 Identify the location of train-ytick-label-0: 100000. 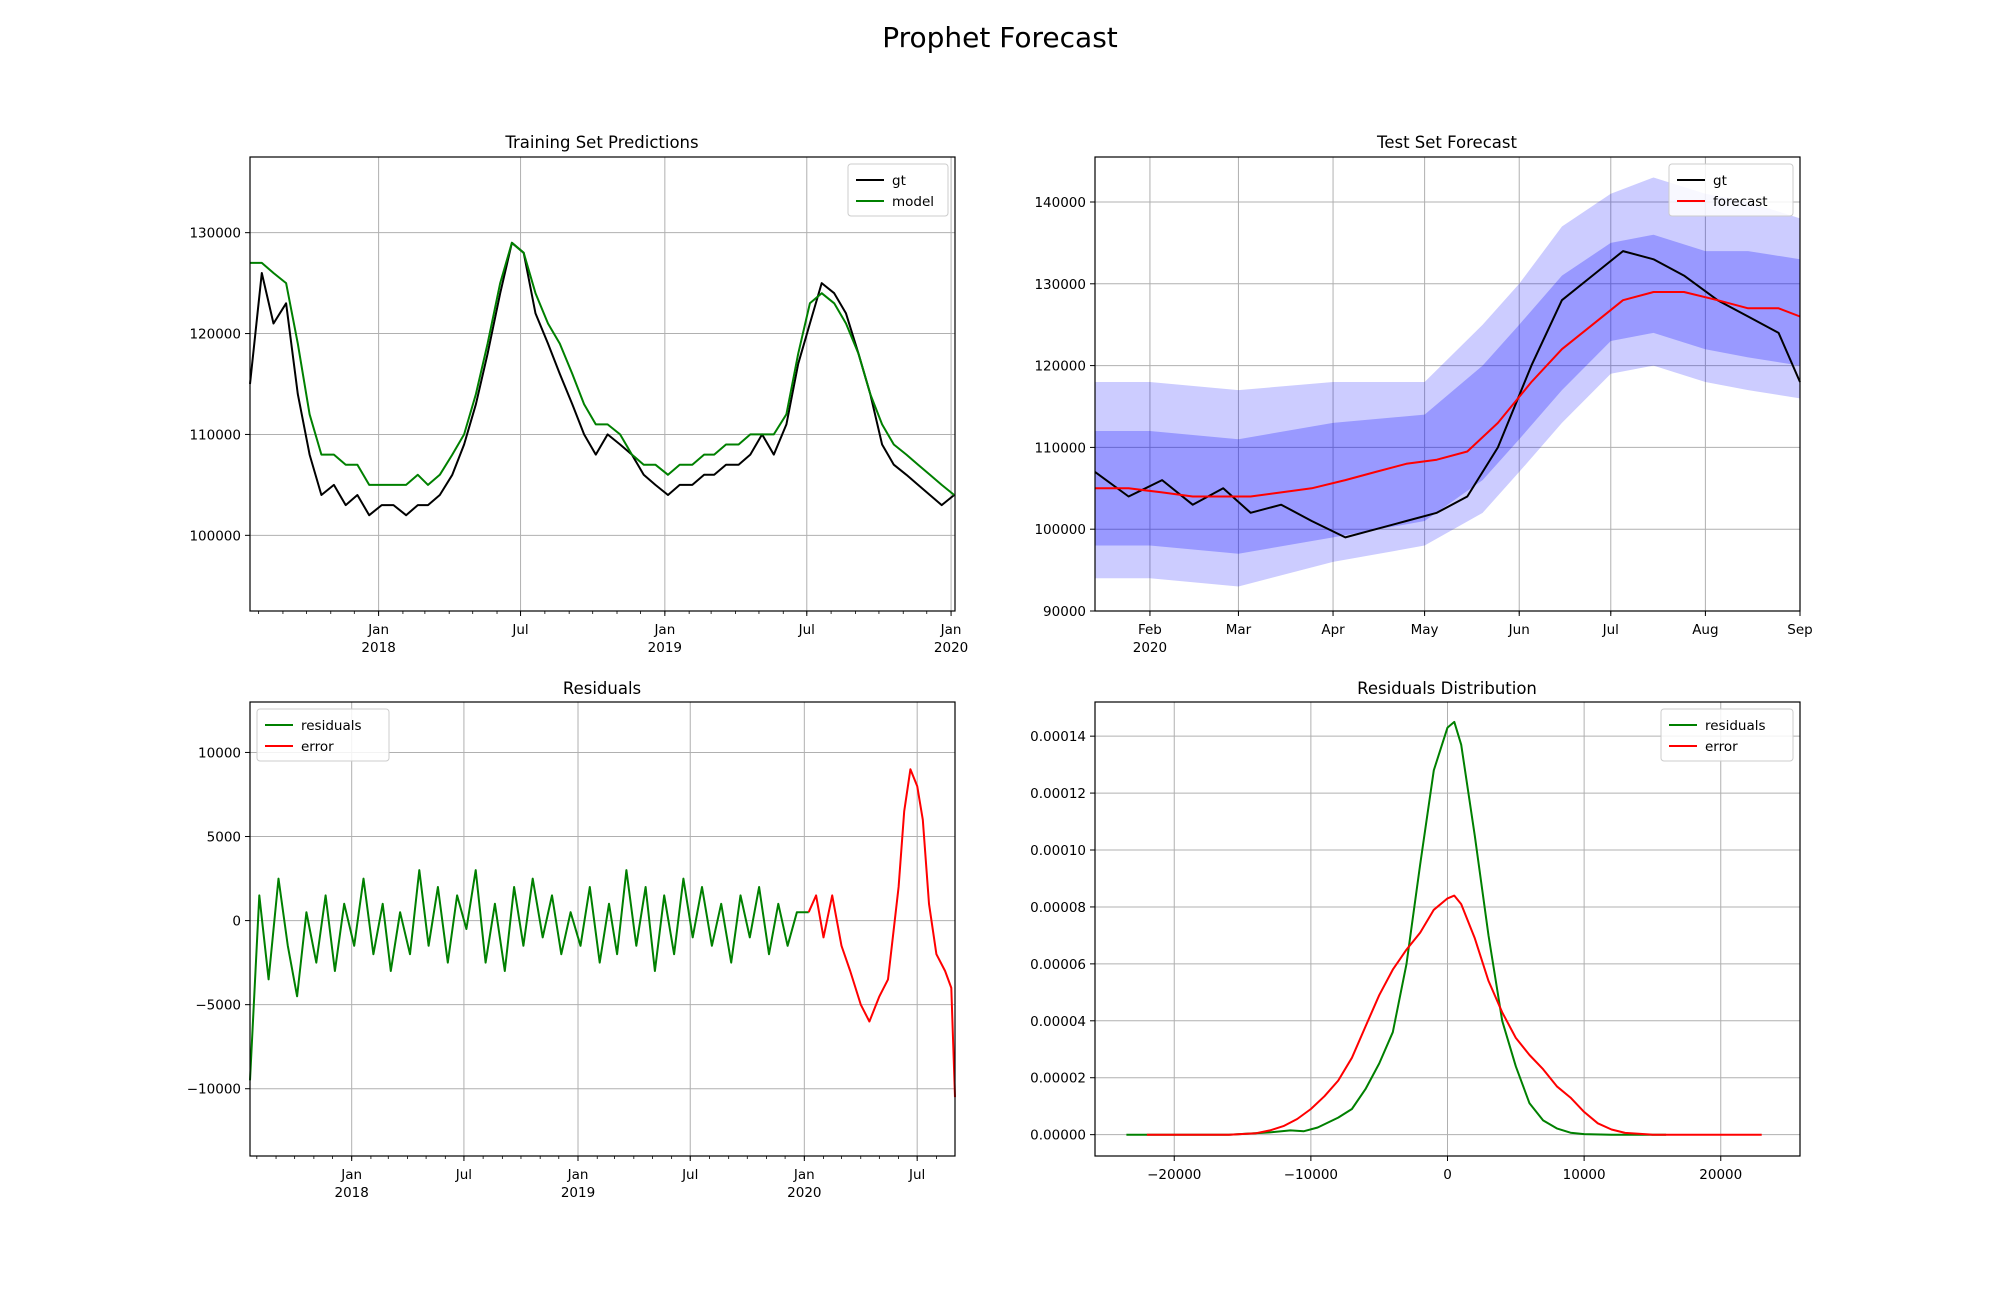
(215, 536).